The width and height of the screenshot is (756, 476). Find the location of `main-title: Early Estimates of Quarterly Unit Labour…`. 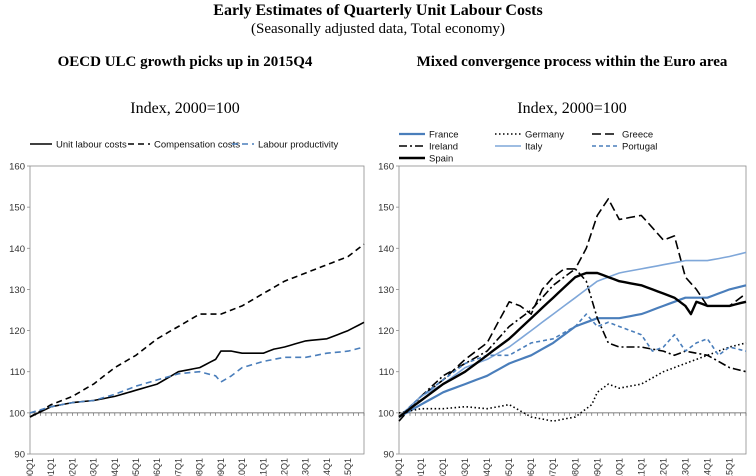

main-title: Early Estimates of Quarterly Unit Labour… is located at coordinates (378, 10).